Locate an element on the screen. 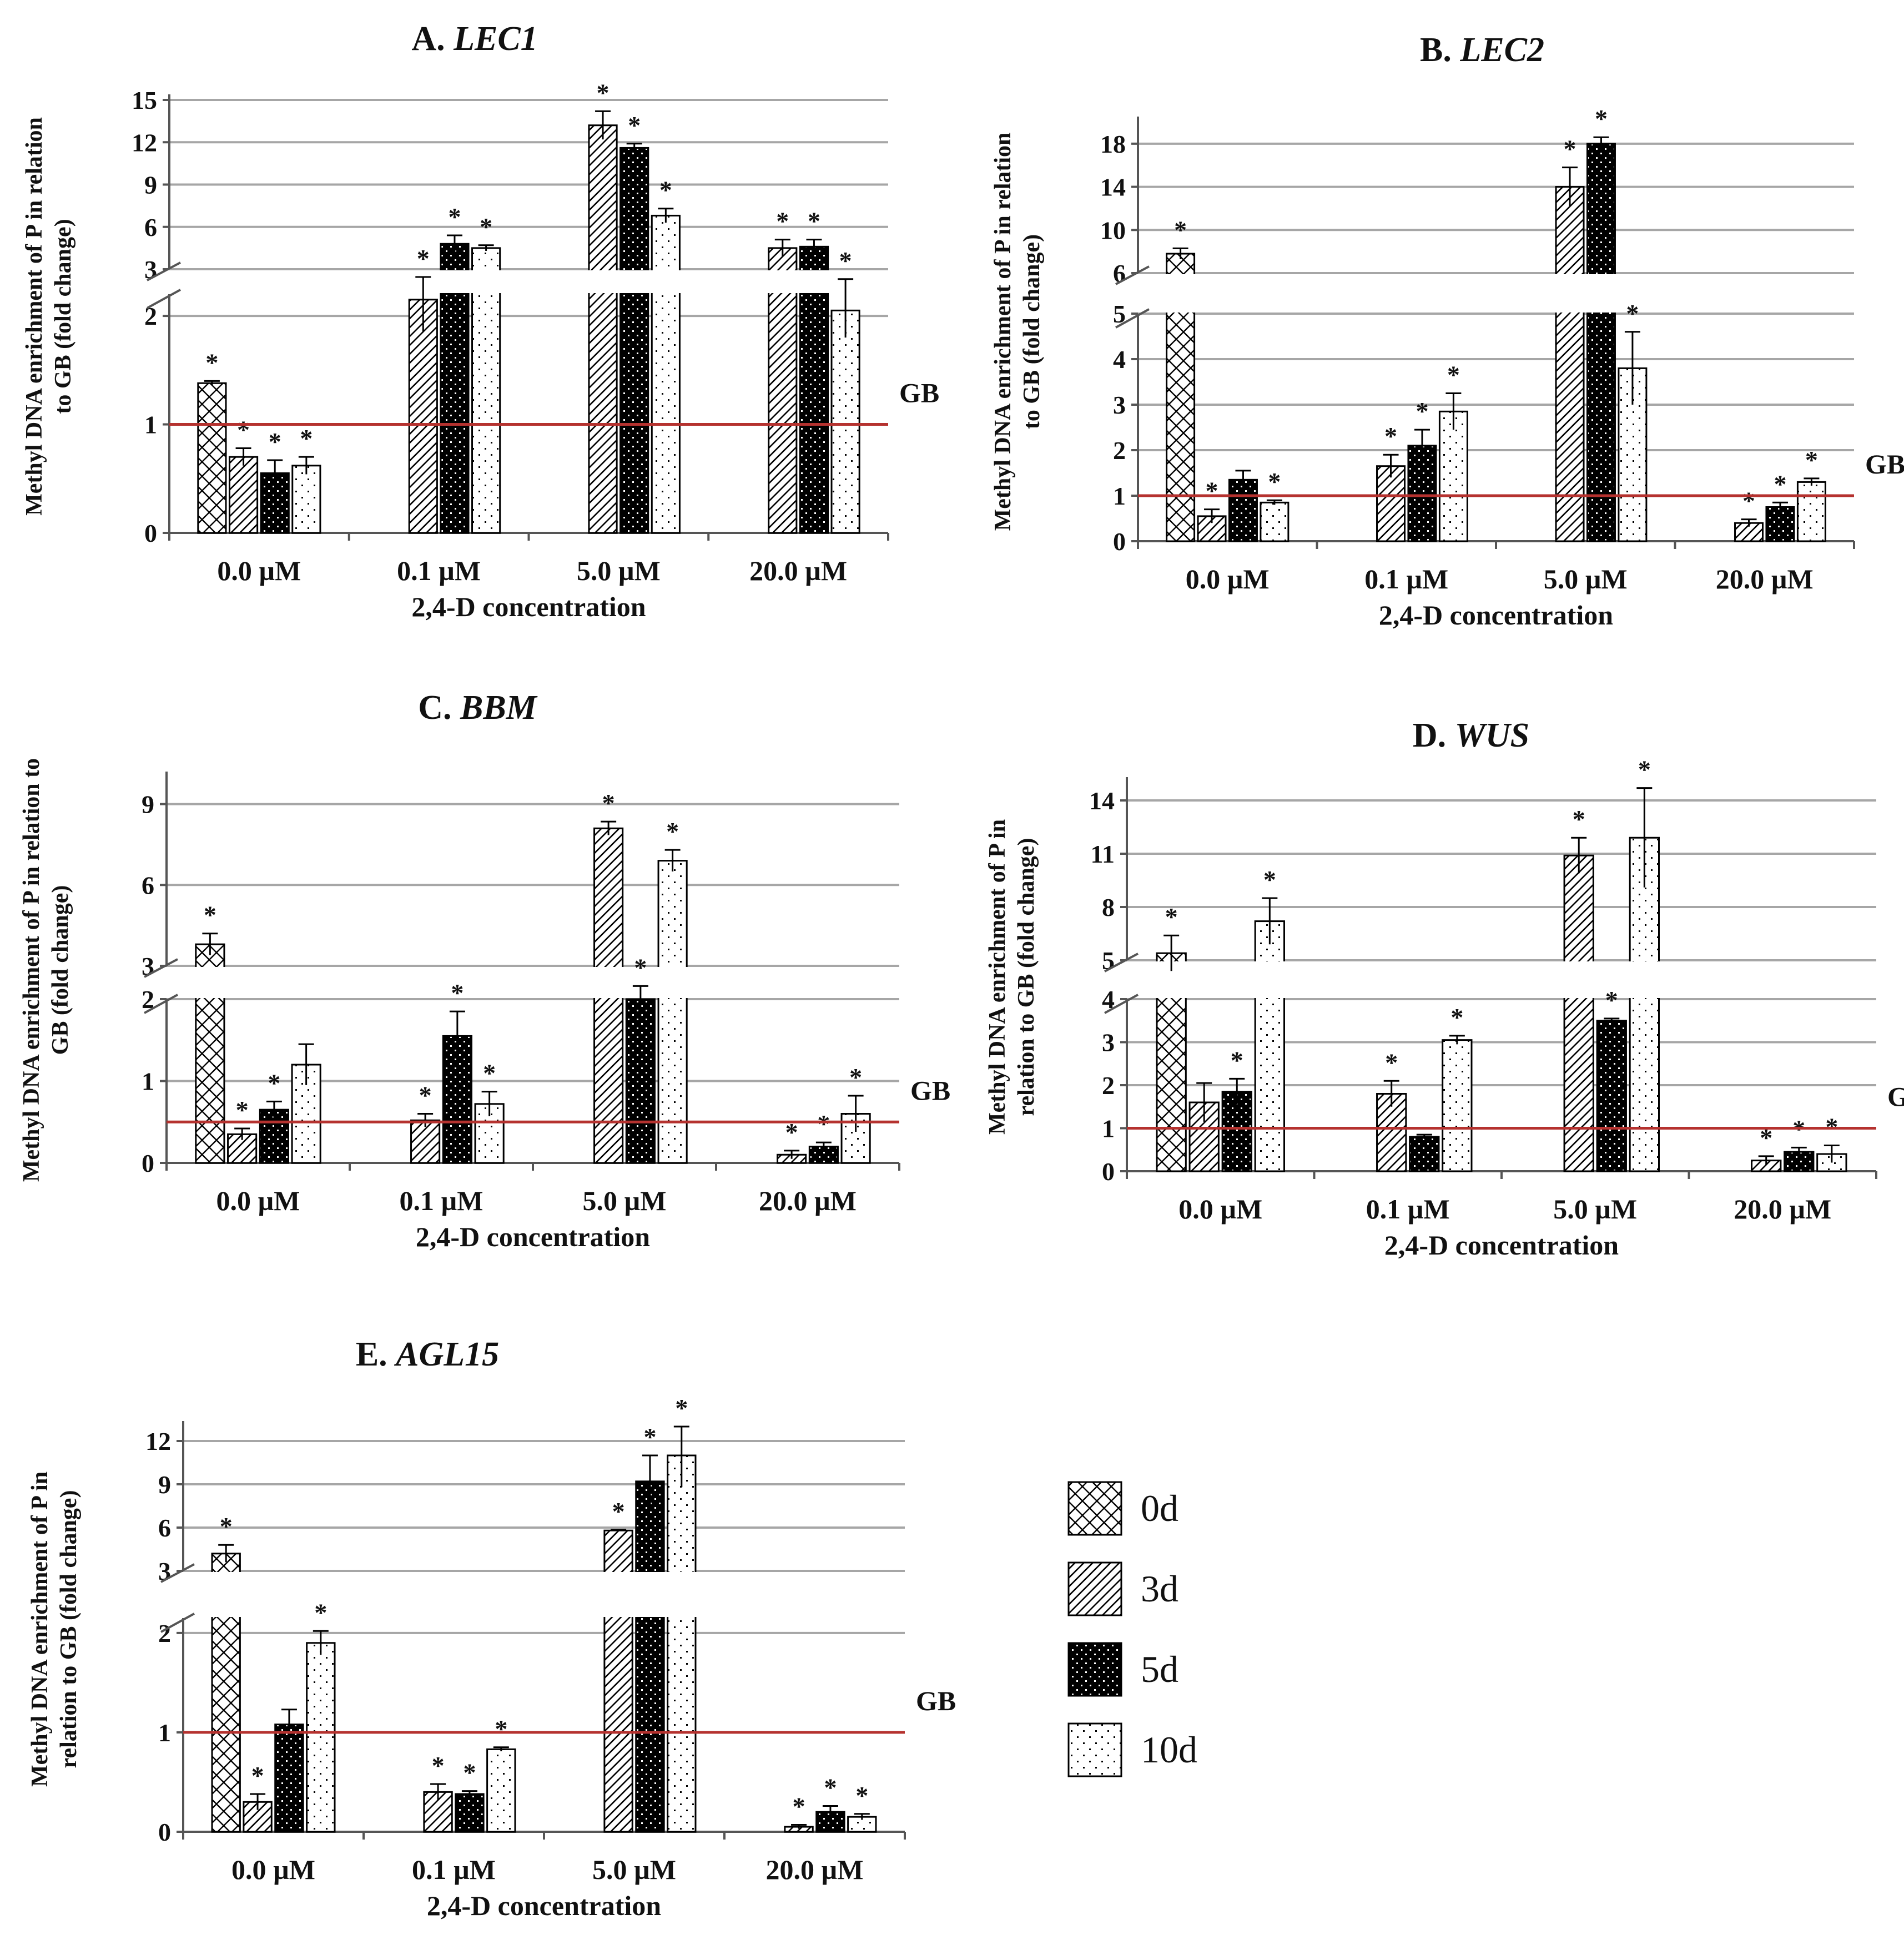 This screenshot has height=1955, width=1904. chart-title: E. AGL15 is located at coordinates (427, 1355).